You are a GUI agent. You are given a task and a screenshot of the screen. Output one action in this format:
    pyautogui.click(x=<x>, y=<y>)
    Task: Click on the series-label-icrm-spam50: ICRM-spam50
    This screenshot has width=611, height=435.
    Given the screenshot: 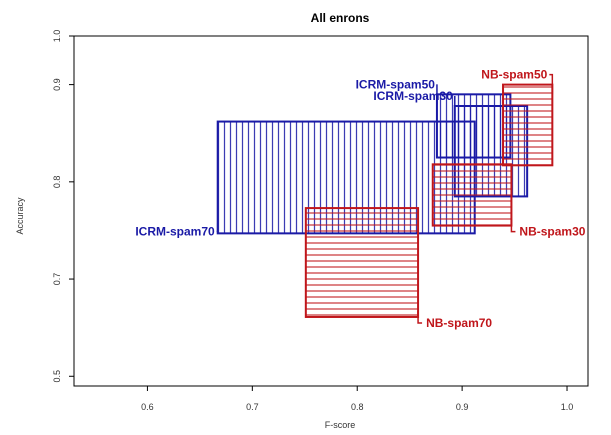 What is the action you would take?
    pyautogui.click(x=396, y=84)
    